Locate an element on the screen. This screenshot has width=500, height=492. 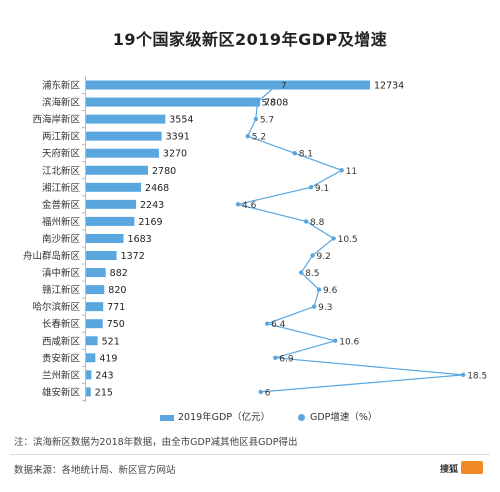
growth-value-label: 9.1 is located at coordinates (322, 189).